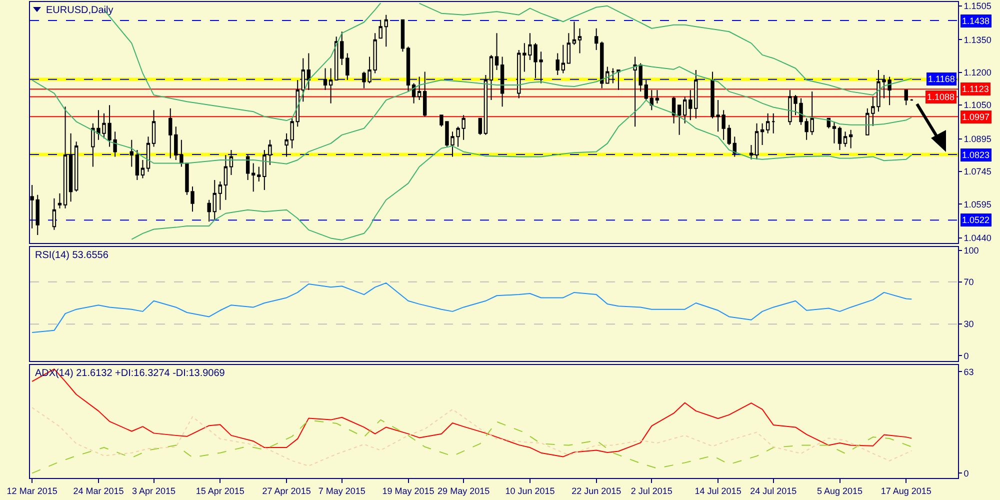  What do you see at coordinates (976, 21) in the screenshot?
I see `ref-line-label: 1.1438` at bounding box center [976, 21].